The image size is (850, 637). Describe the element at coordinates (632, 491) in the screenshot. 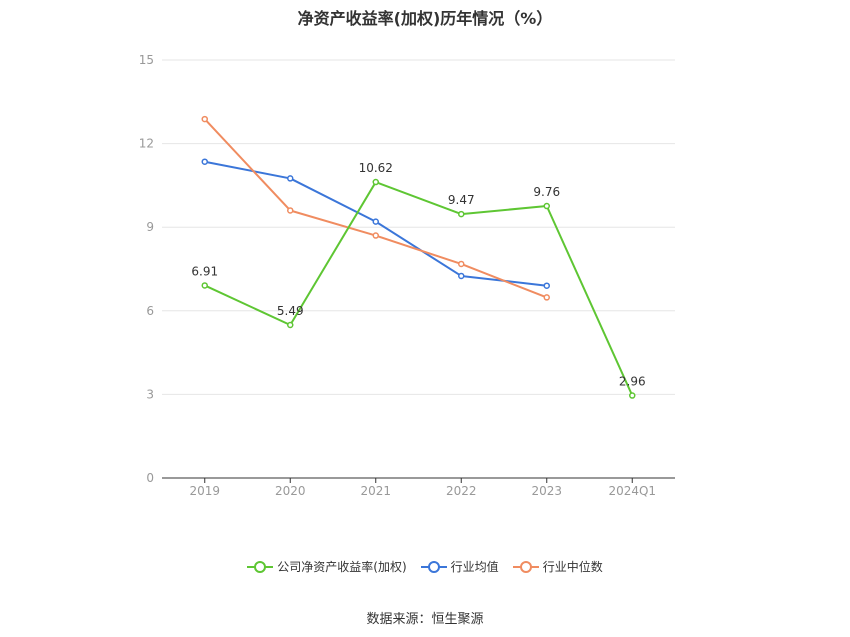

I see `x-tick-label: 2024Q1` at that location.